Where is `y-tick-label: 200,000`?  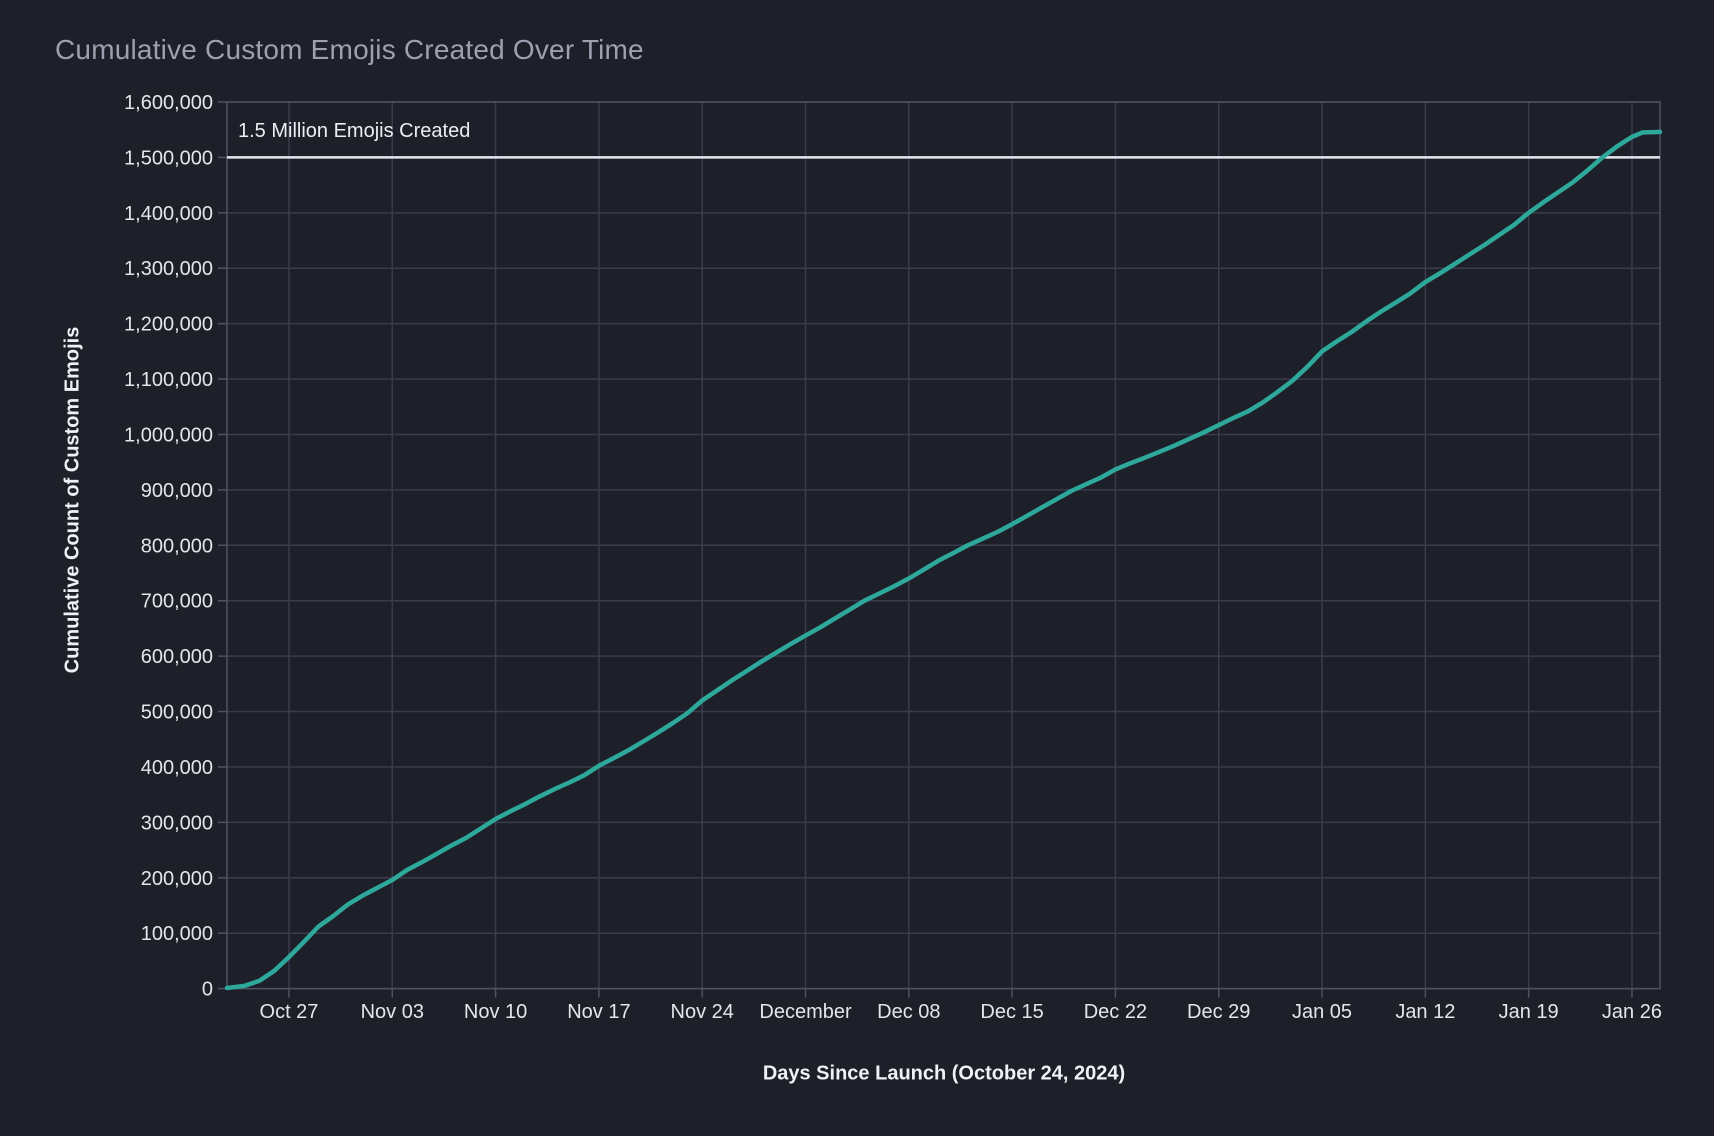
y-tick-label: 200,000 is located at coordinates (177, 879).